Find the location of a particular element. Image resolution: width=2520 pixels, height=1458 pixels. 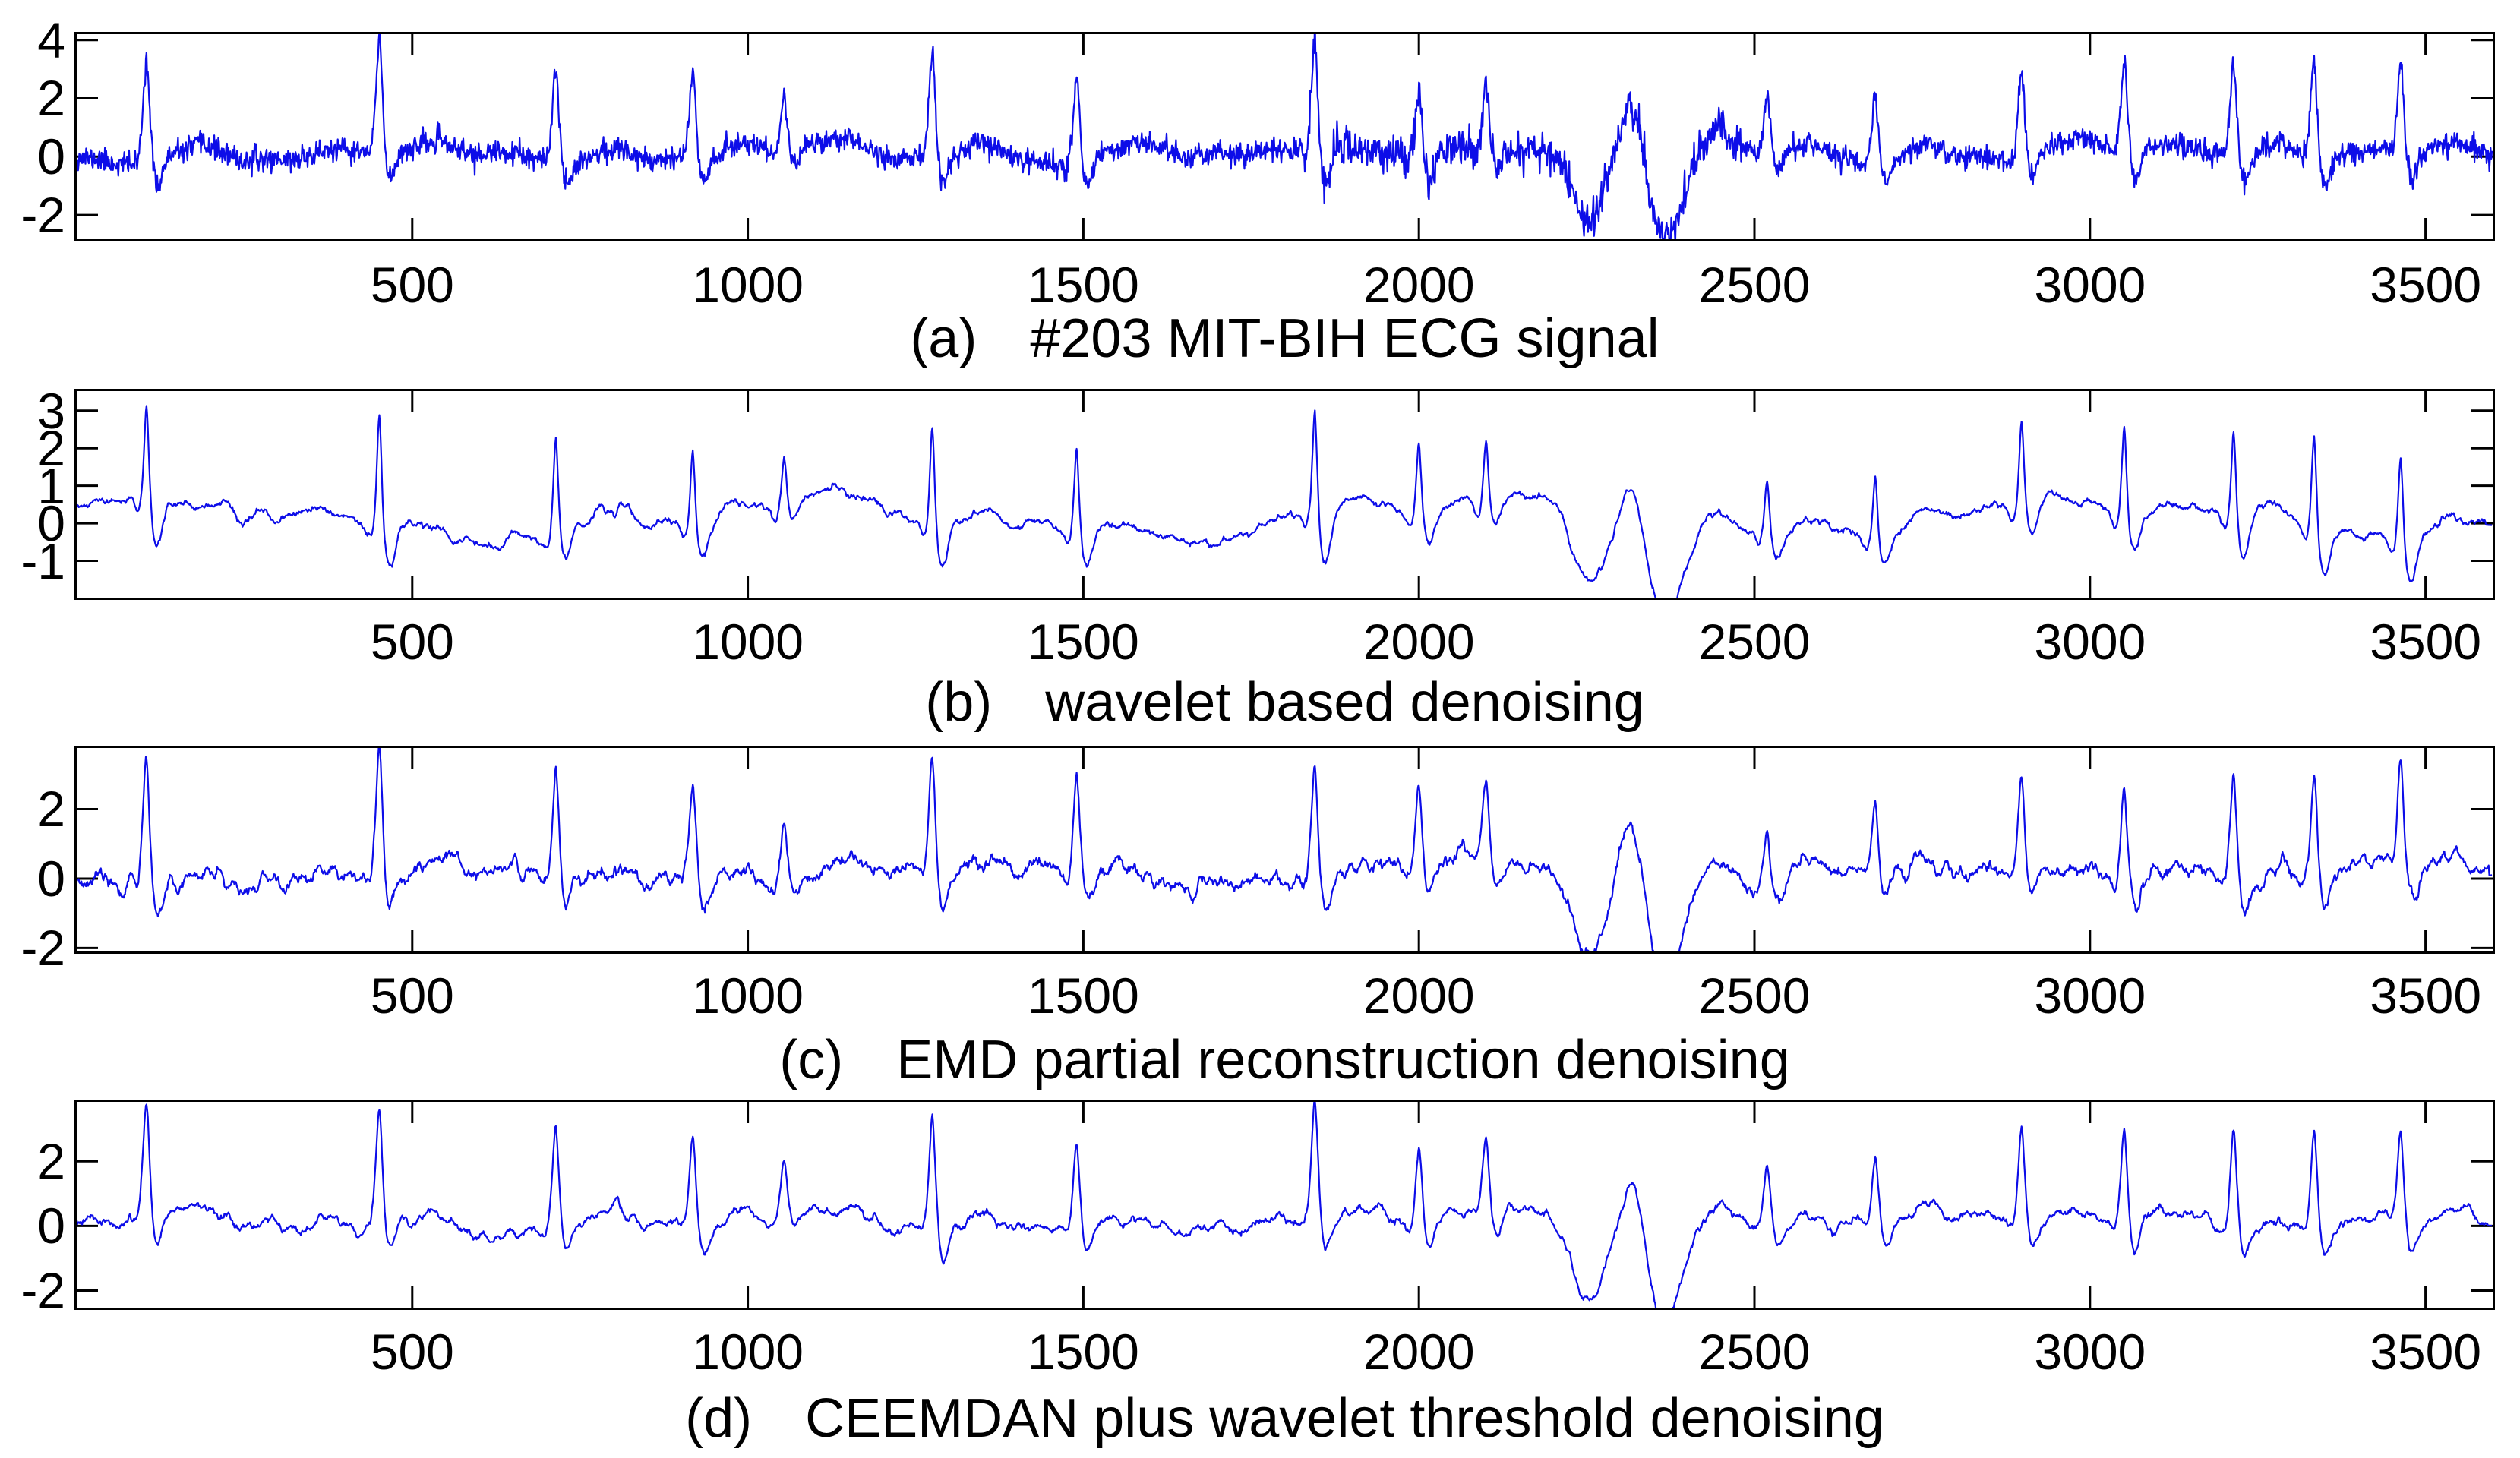

panel-title-row-c: (c) EMD partial reconstruction denoising is located at coordinates (1284, 1060).